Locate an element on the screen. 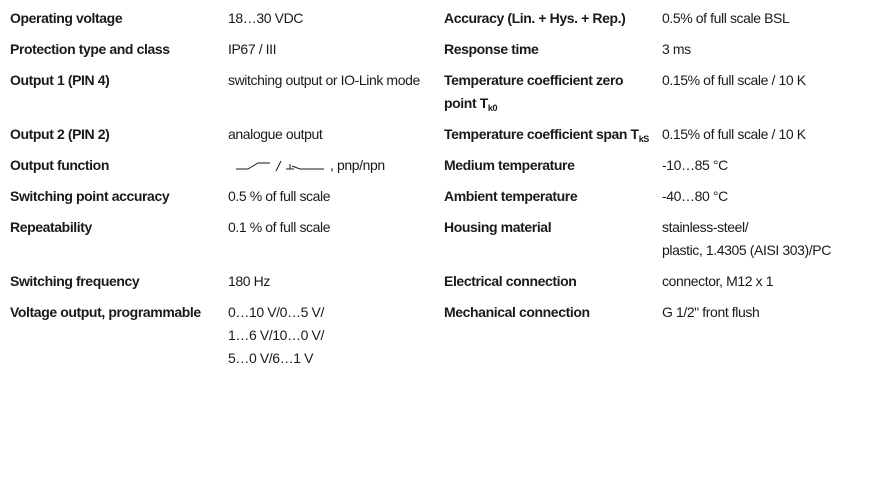 This screenshot has height=485, width=882. label-text: Accuracy (Lin. + Hys. + Rep.) is located at coordinates (535, 18).